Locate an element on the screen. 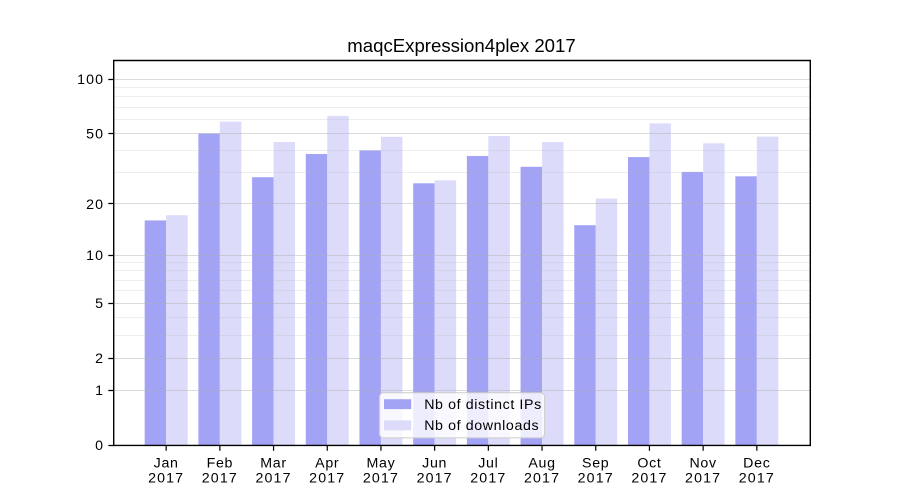 The image size is (900, 500). svg-text: Mar is located at coordinates (273, 463).